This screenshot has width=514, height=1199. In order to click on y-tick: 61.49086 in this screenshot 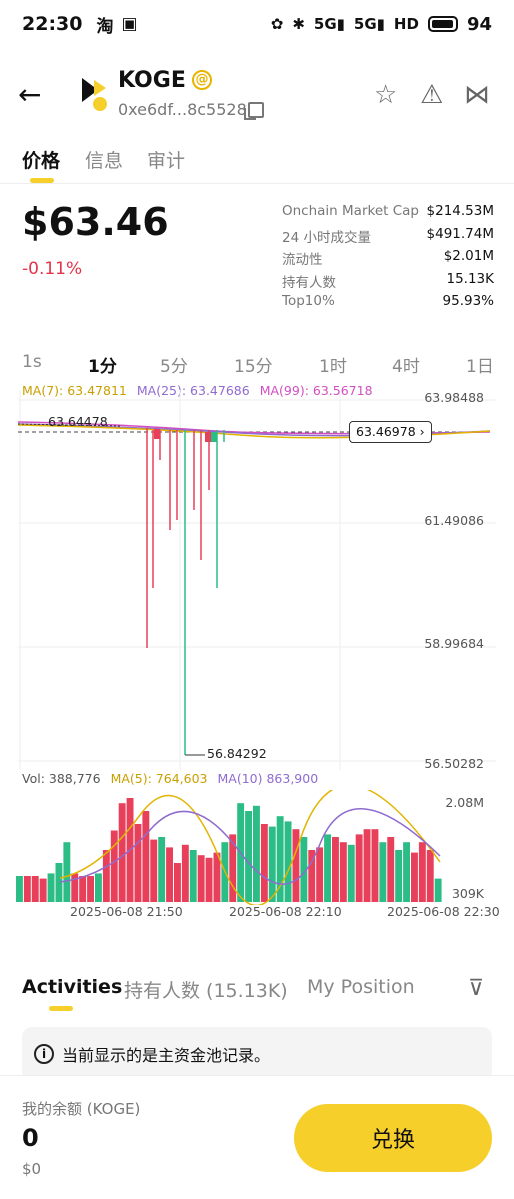, I will do `click(454, 520)`.